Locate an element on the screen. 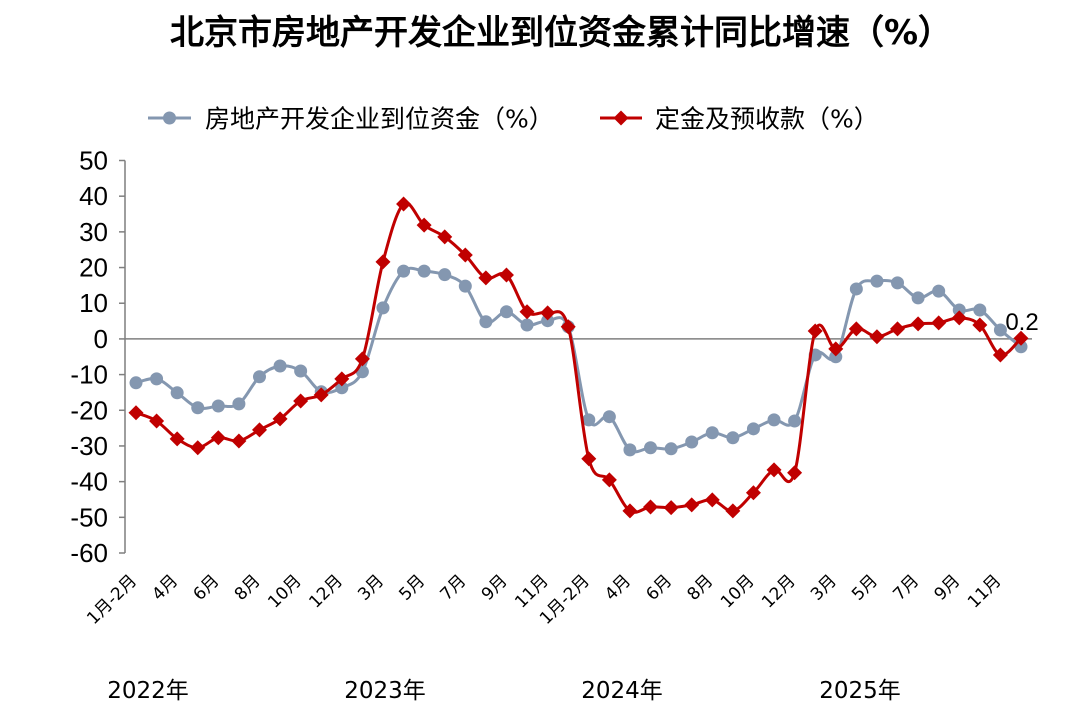 The image size is (1080, 709). legend: 房地产开发企业到位资金（%） 定金及预收款（%） is located at coordinates (513, 119).